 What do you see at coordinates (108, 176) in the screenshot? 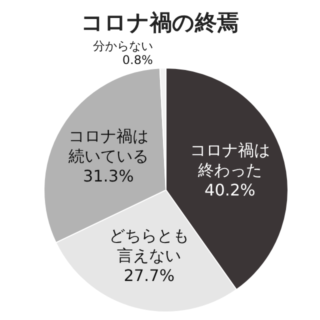
I see `data-label: 31.3%` at bounding box center [108, 176].